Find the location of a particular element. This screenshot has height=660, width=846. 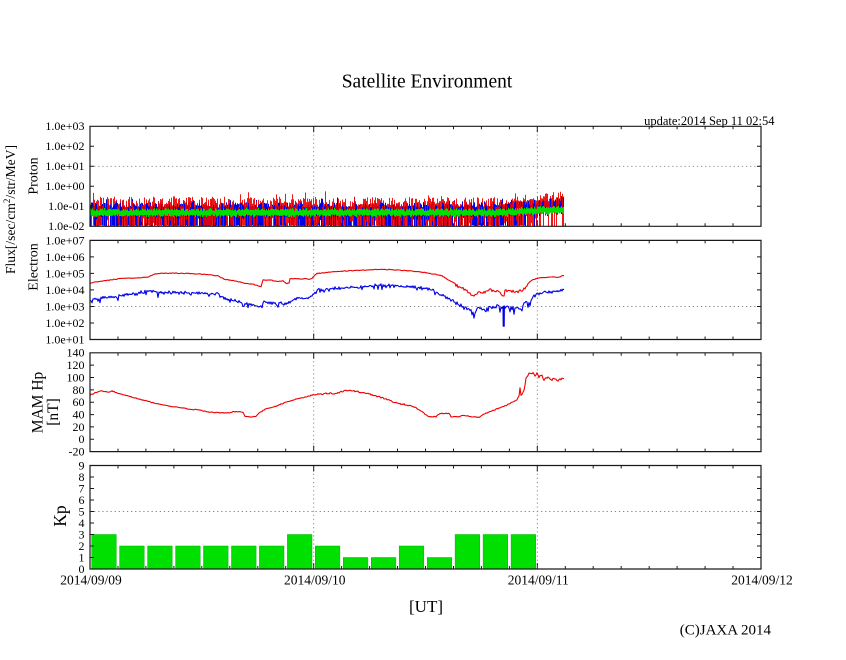

svg-text: 2014/09/12 is located at coordinates (762, 580).